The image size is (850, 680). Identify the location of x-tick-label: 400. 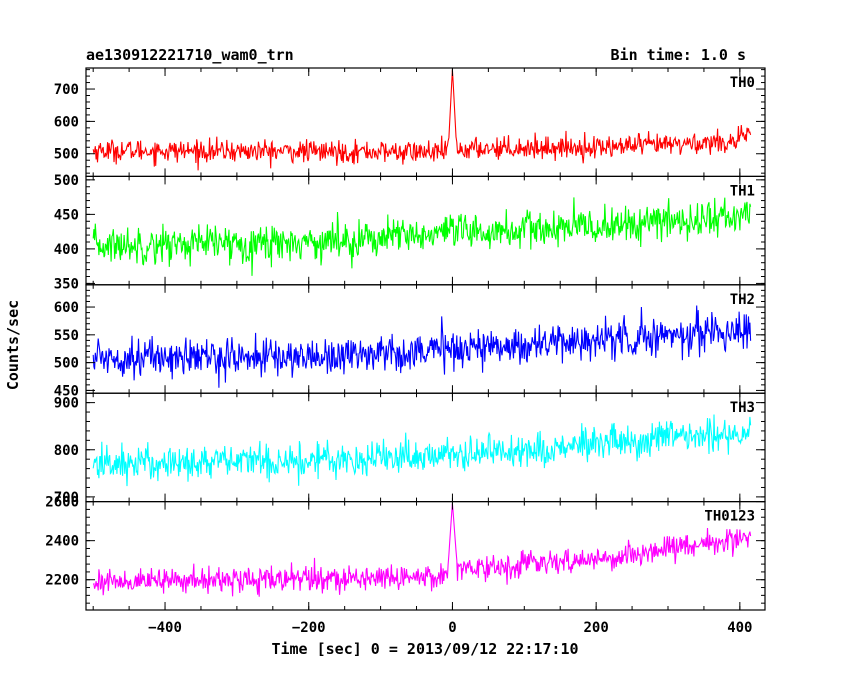
(739, 628).